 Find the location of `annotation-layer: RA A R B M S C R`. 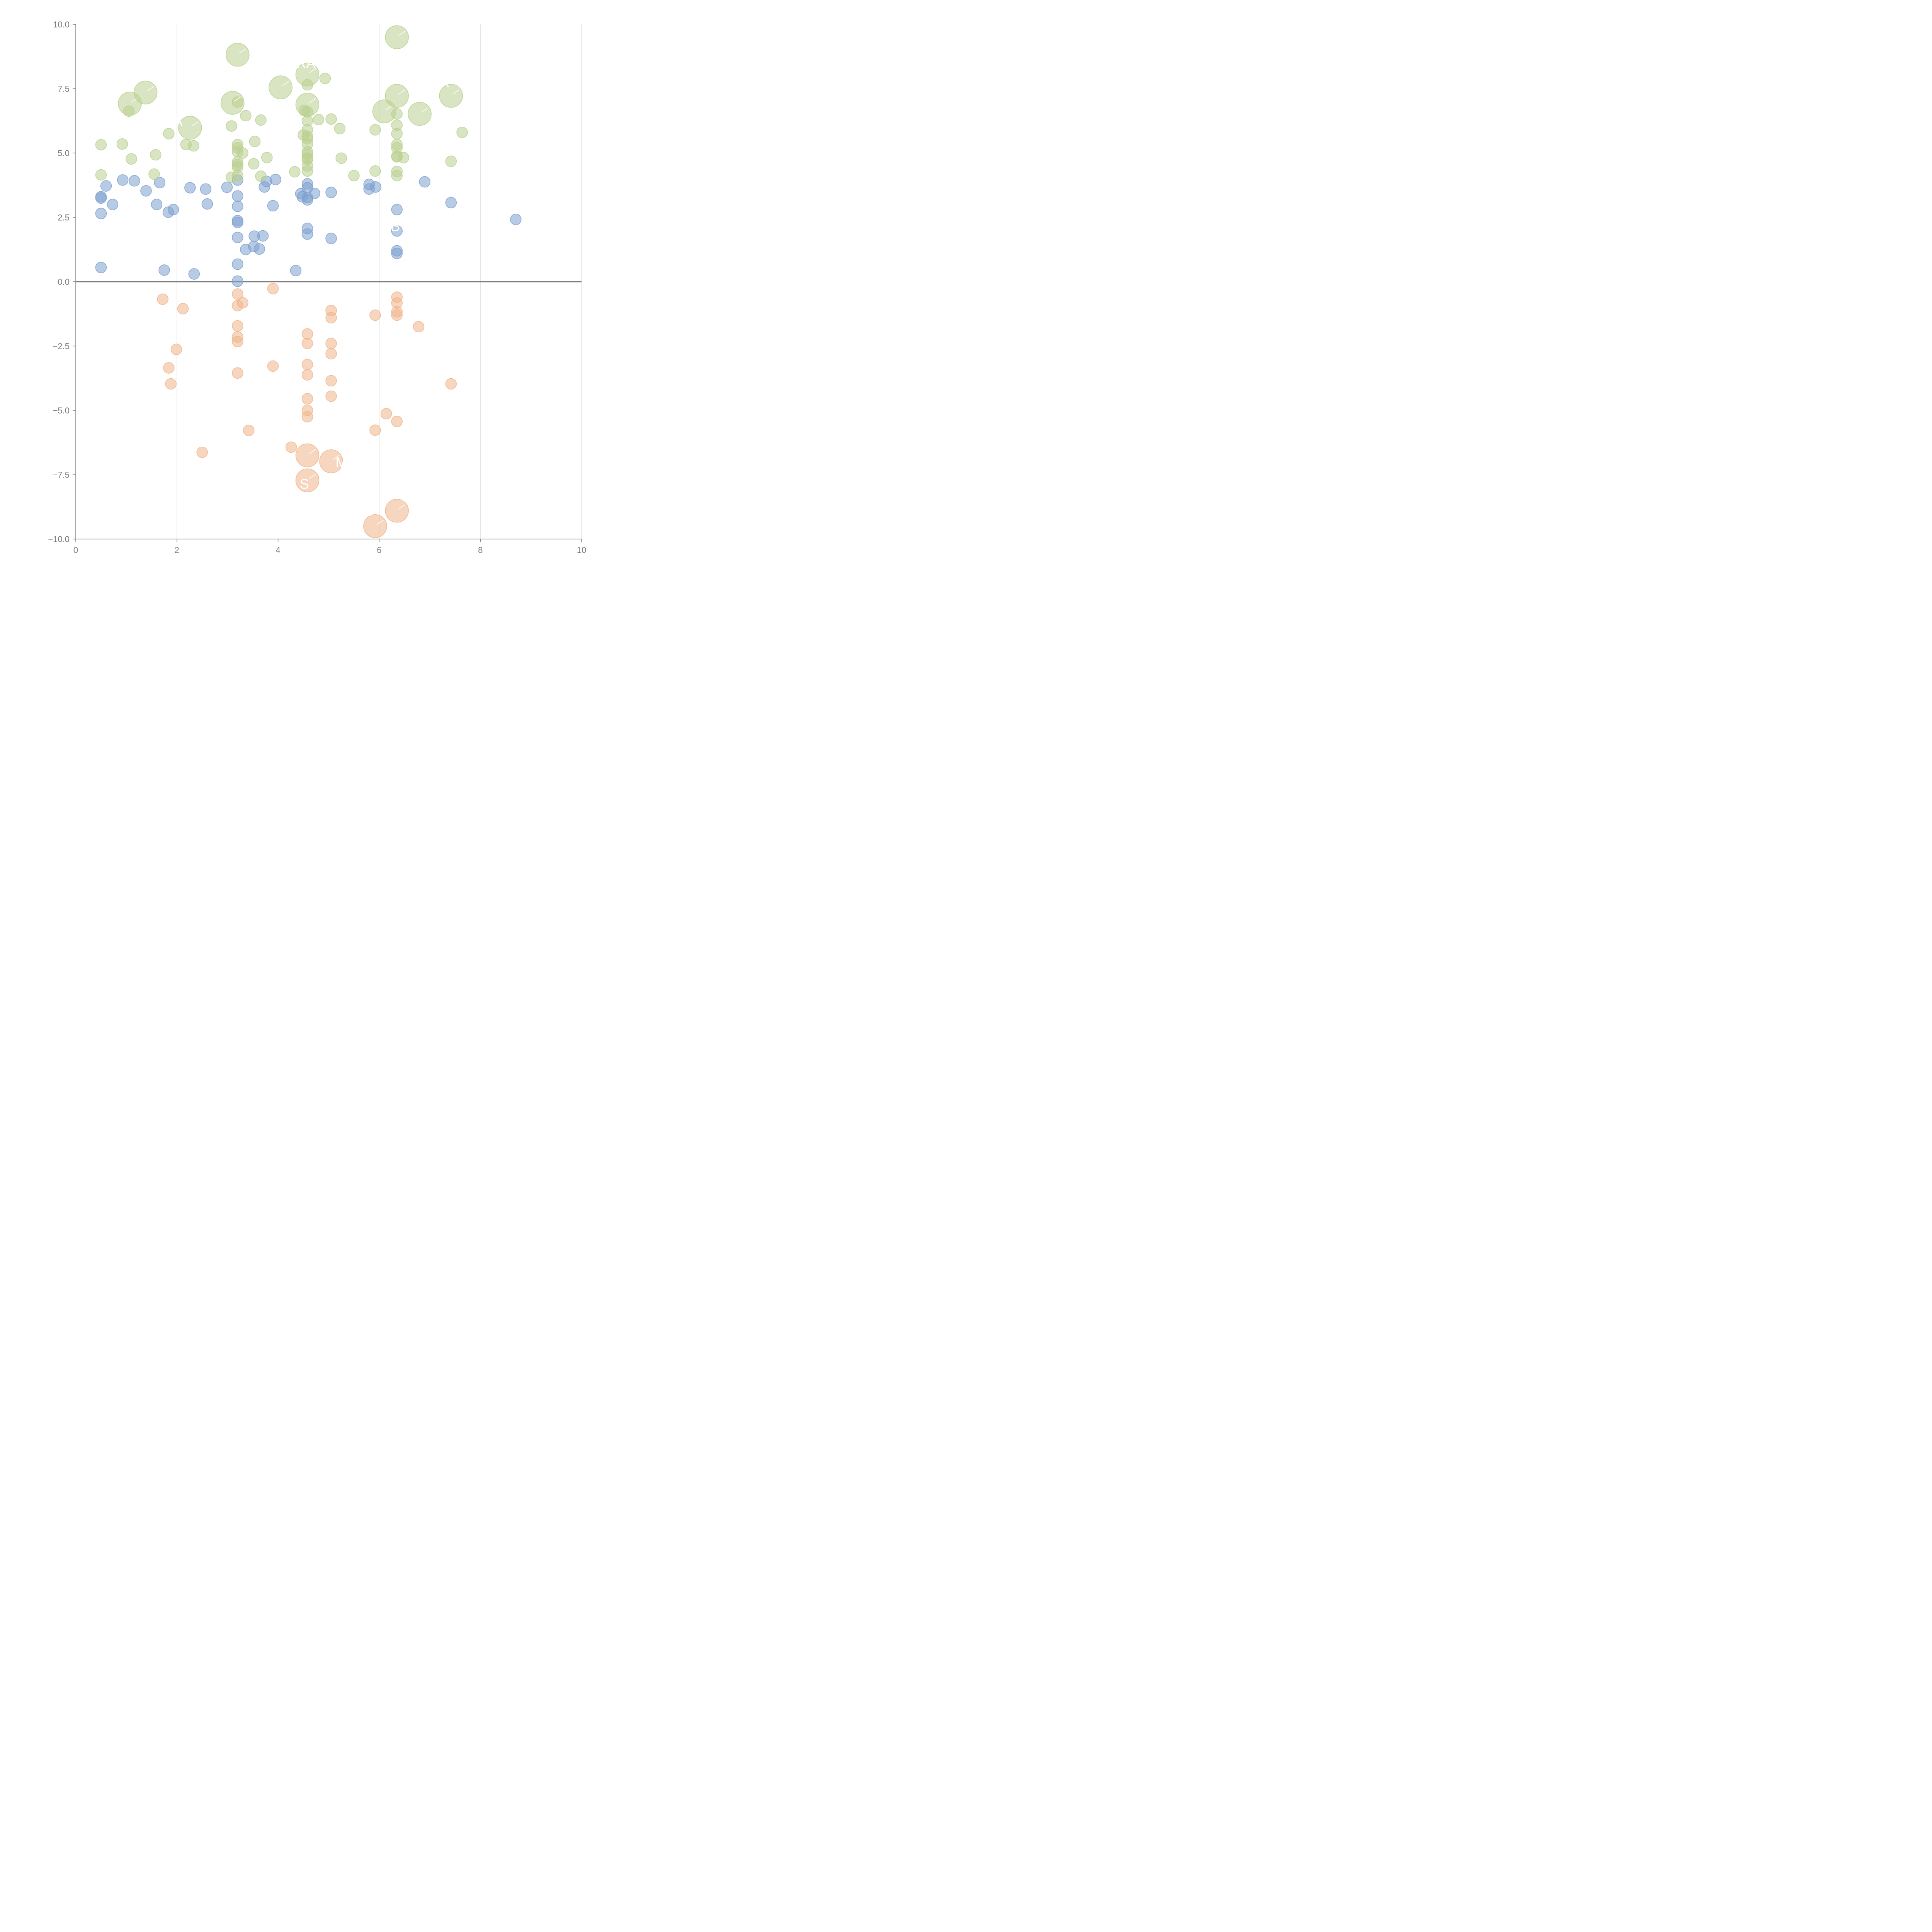

annotation-layer: RA A R B M S C R is located at coordinates (312, 287).